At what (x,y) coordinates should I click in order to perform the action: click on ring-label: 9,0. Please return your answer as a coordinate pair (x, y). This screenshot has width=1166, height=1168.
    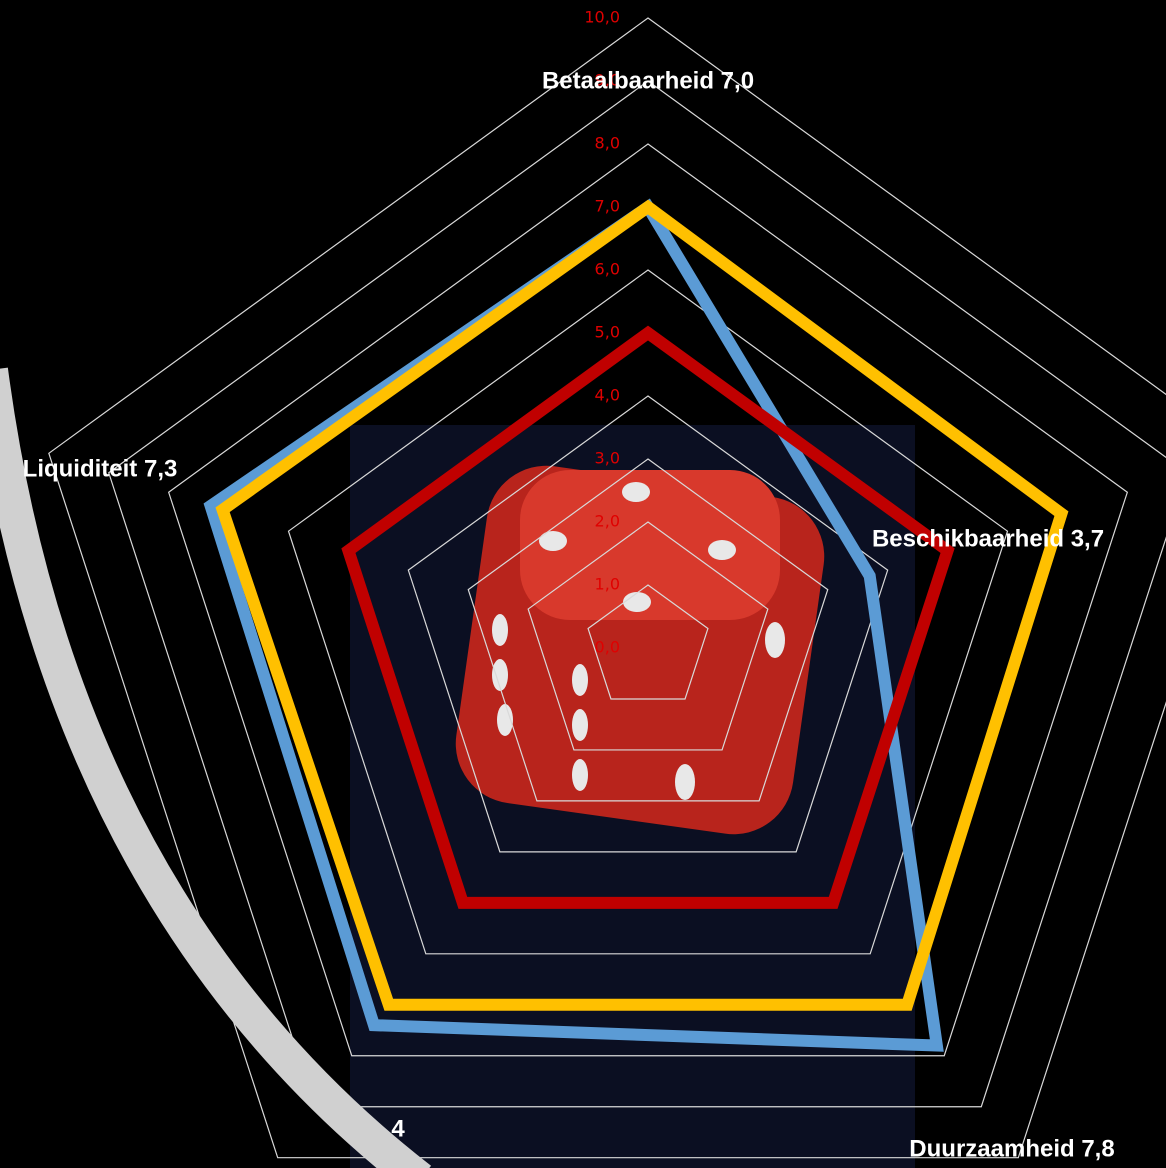
    Looking at the image, I should click on (607, 80).